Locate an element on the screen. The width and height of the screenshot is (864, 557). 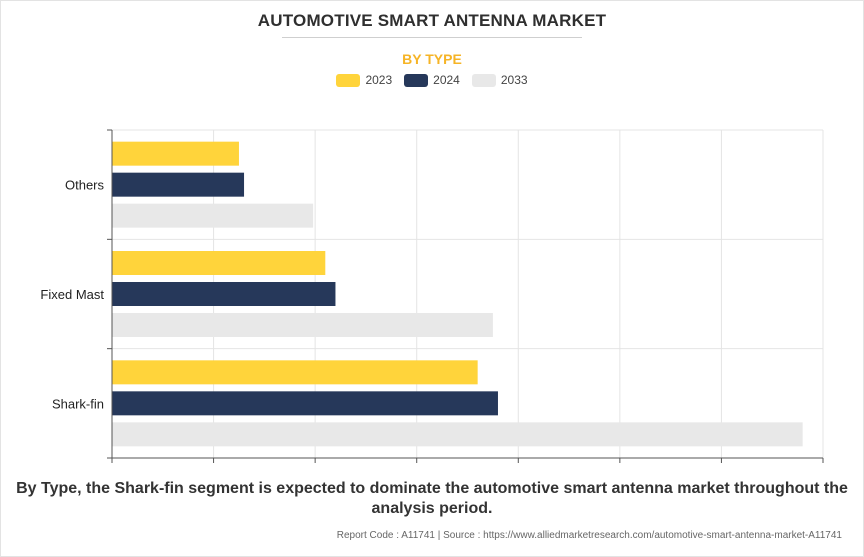
y-tick-label: Shark-fin is located at coordinates (78, 403).